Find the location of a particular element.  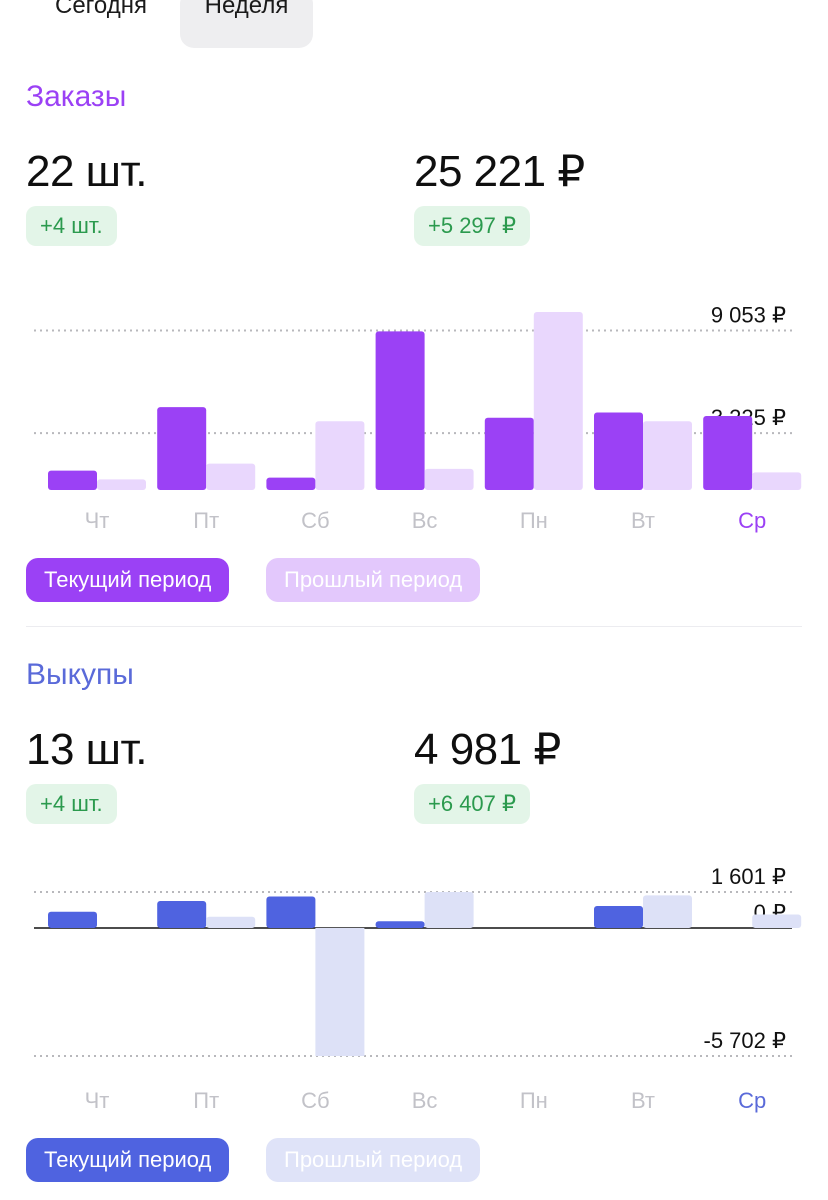

section-divider is located at coordinates (414, 626).